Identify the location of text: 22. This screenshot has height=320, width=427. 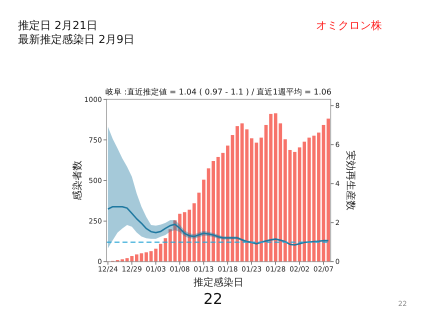
(213, 299).